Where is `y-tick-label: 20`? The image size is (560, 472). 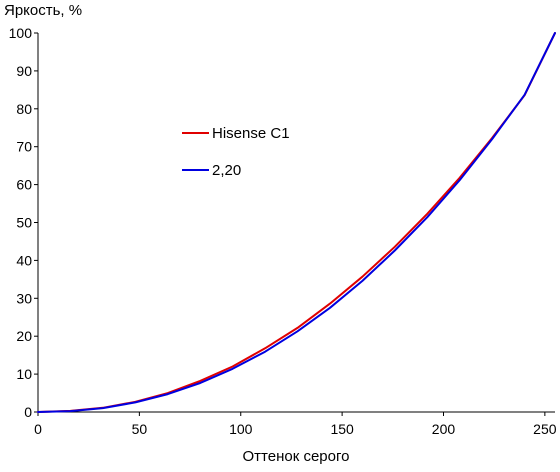
y-tick-label: 20 is located at coordinates (24, 336).